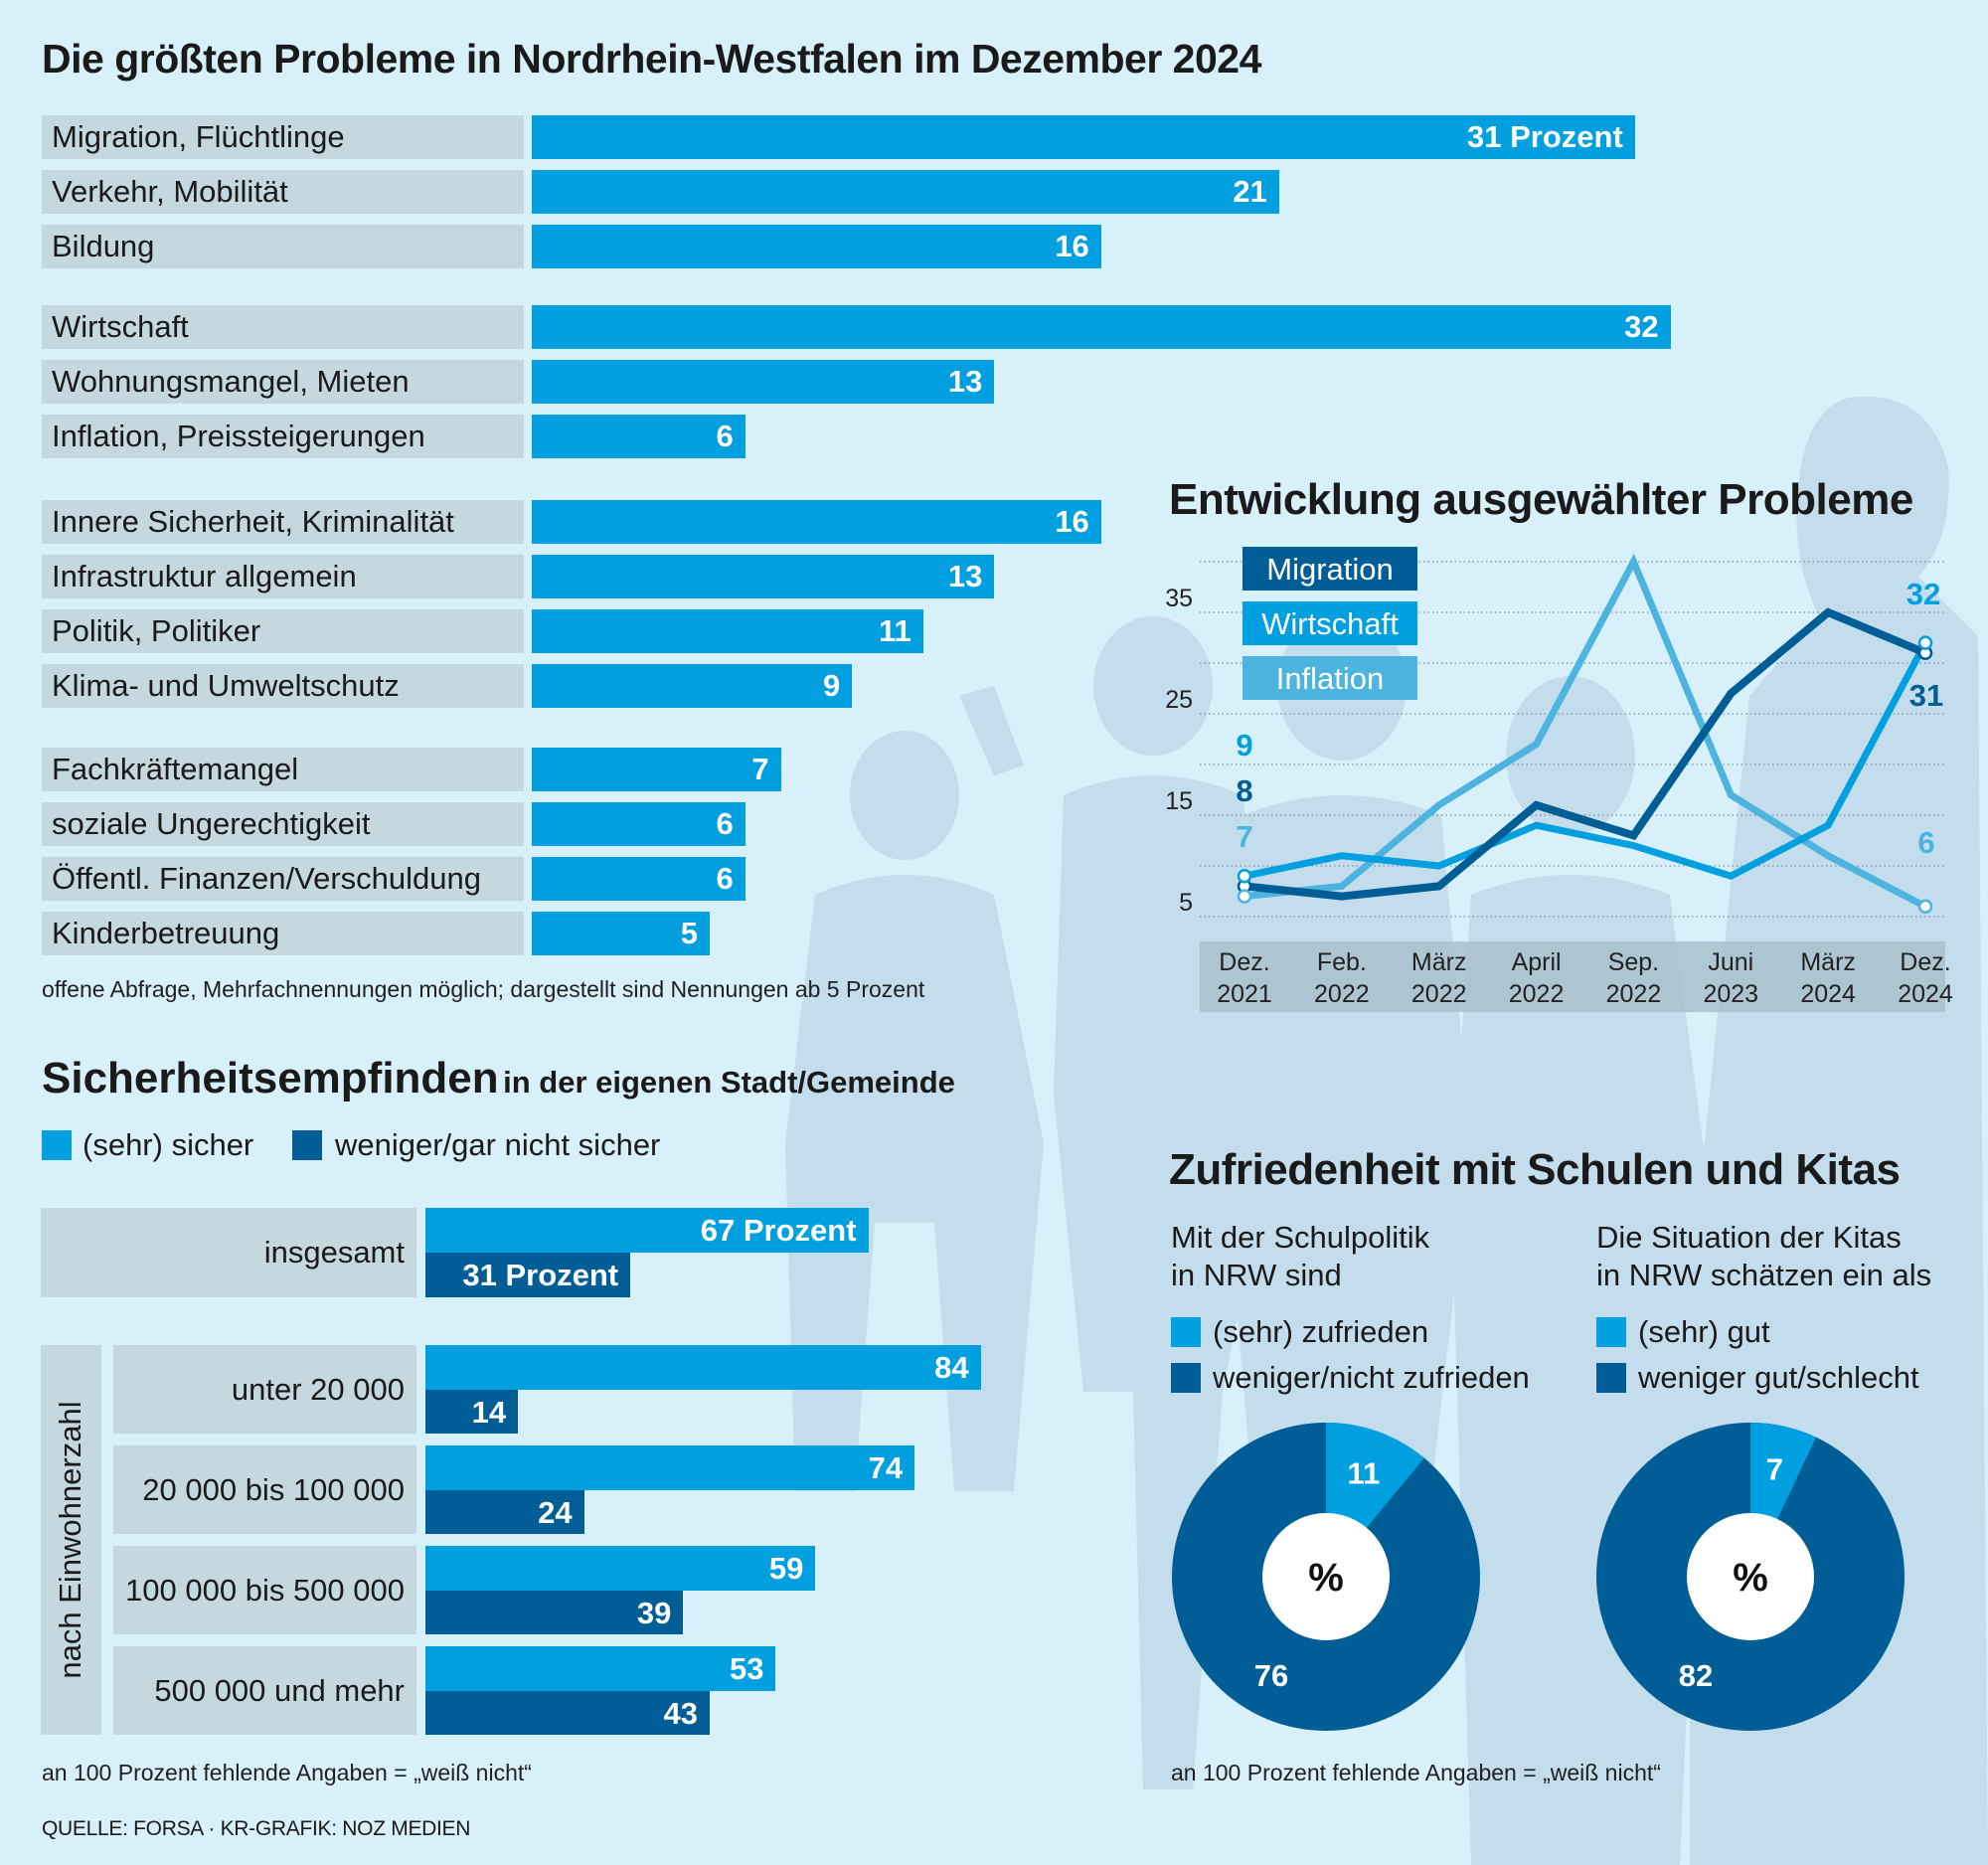 The image size is (1988, 1865). What do you see at coordinates (71, 1540) in the screenshot?
I see `group-label-box` at bounding box center [71, 1540].